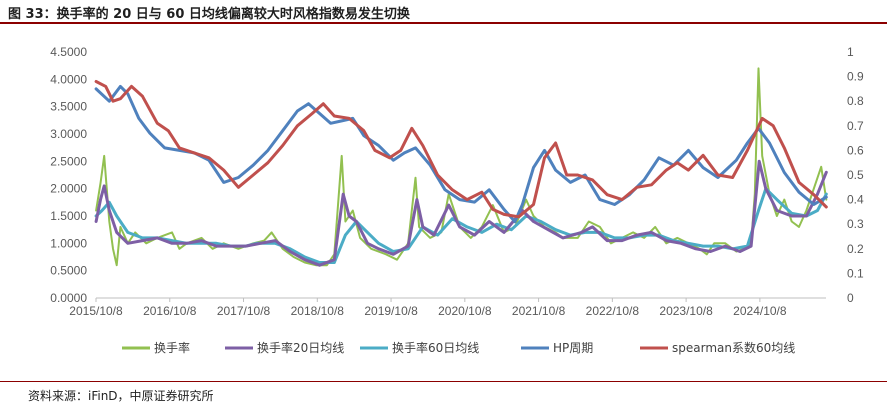 Image resolution: width=887 pixels, height=417 pixels. I want to click on y-right-tick-label: 0.5, so click(855, 175).